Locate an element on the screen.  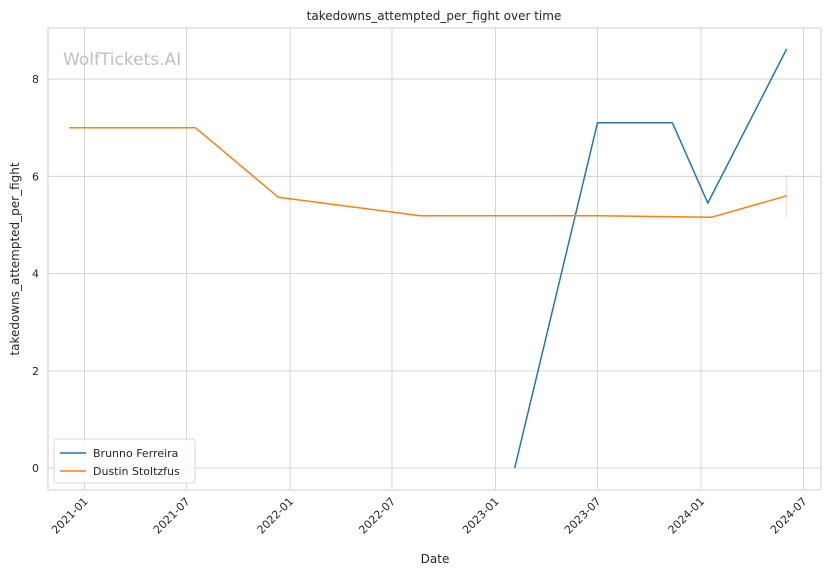
x-axis-label: Date is located at coordinates (435, 559).